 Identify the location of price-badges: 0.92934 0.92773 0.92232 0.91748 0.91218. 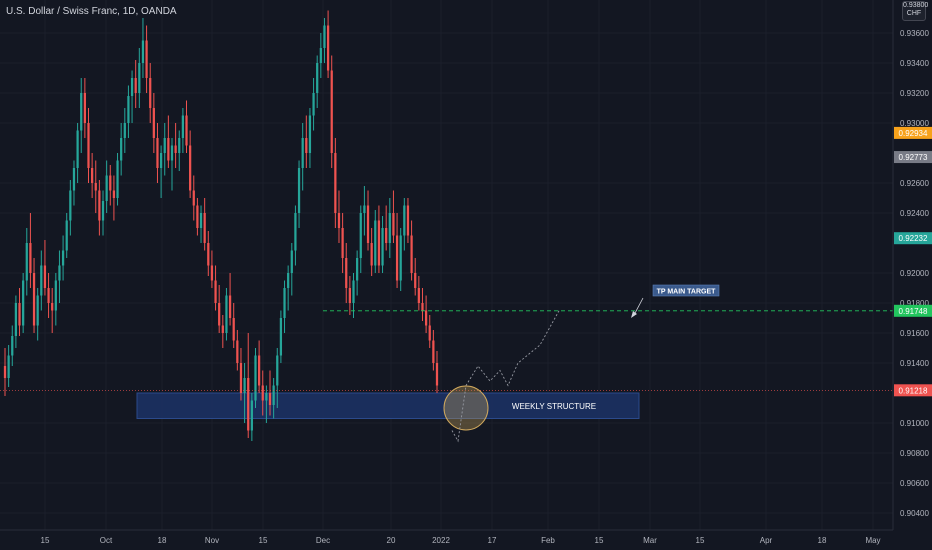
(913, 261).